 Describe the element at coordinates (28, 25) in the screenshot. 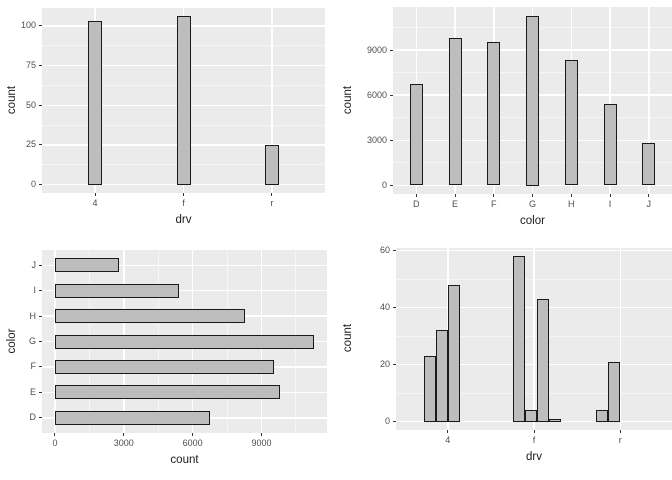

I see `tick-label: 100` at that location.